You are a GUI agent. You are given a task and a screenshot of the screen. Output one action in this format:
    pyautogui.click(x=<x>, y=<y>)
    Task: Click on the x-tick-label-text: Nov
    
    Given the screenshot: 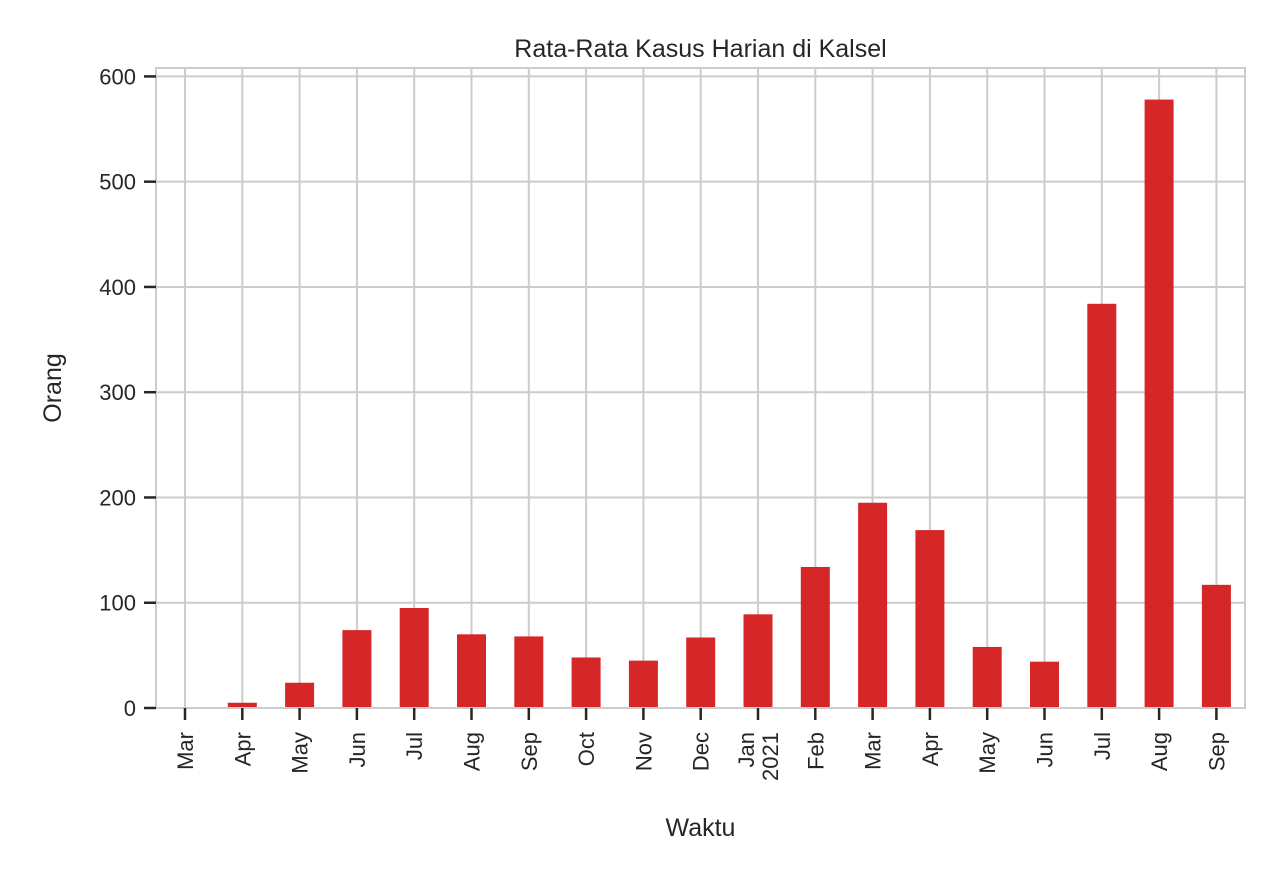 What is the action you would take?
    pyautogui.click(x=643, y=751)
    